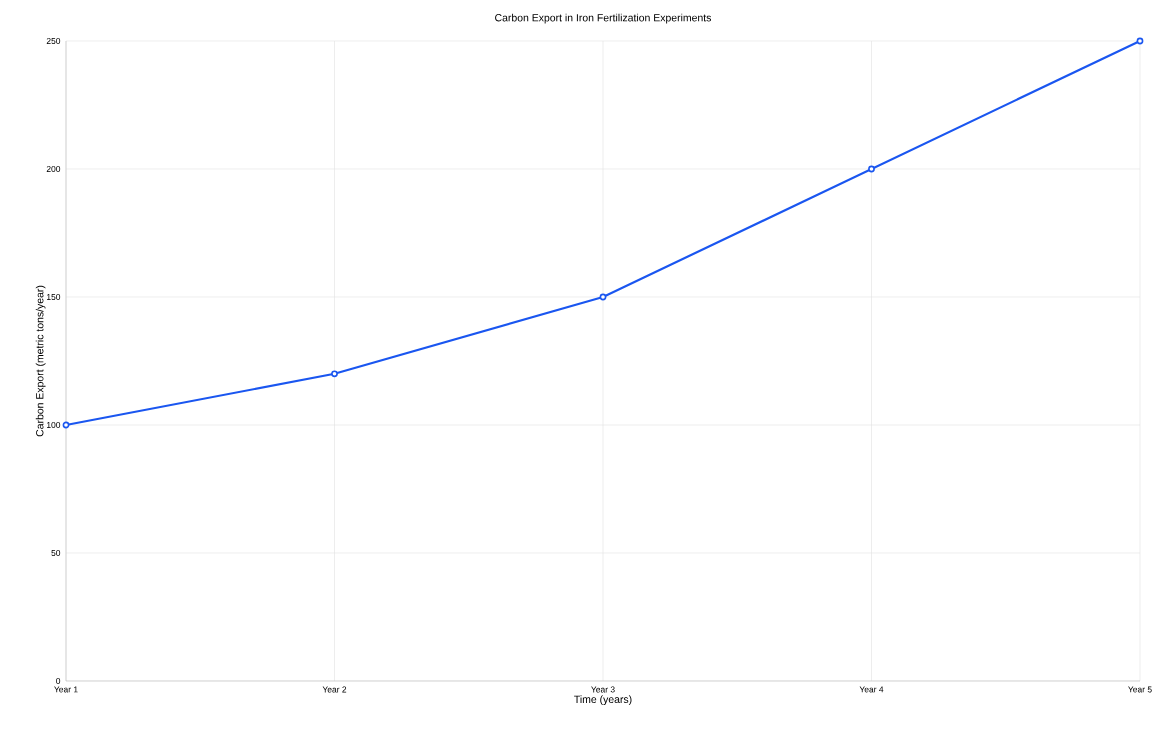 The image size is (1159, 731). What do you see at coordinates (871, 689) in the screenshot?
I see `x-tick-label: Year 4` at bounding box center [871, 689].